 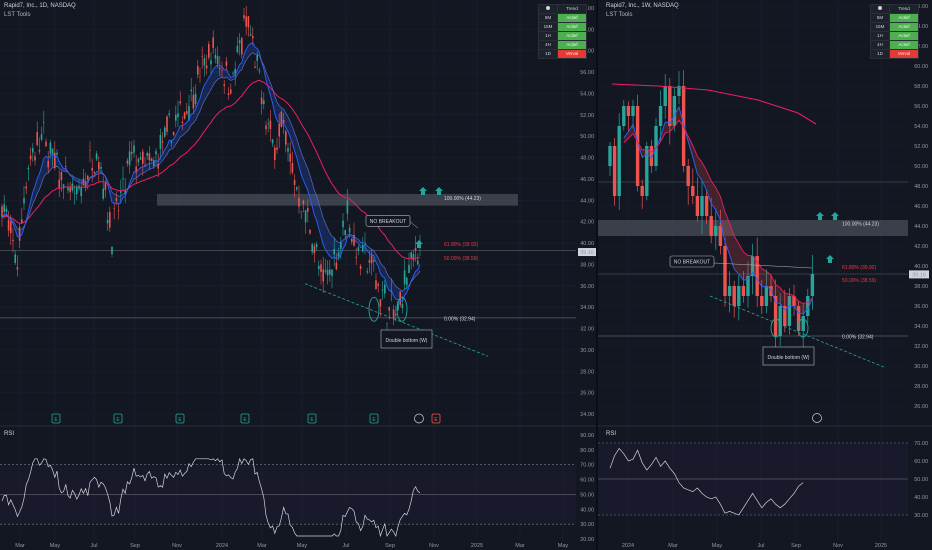 What do you see at coordinates (245, 420) in the screenshot?
I see `earnings-marker-label: E` at bounding box center [245, 420].